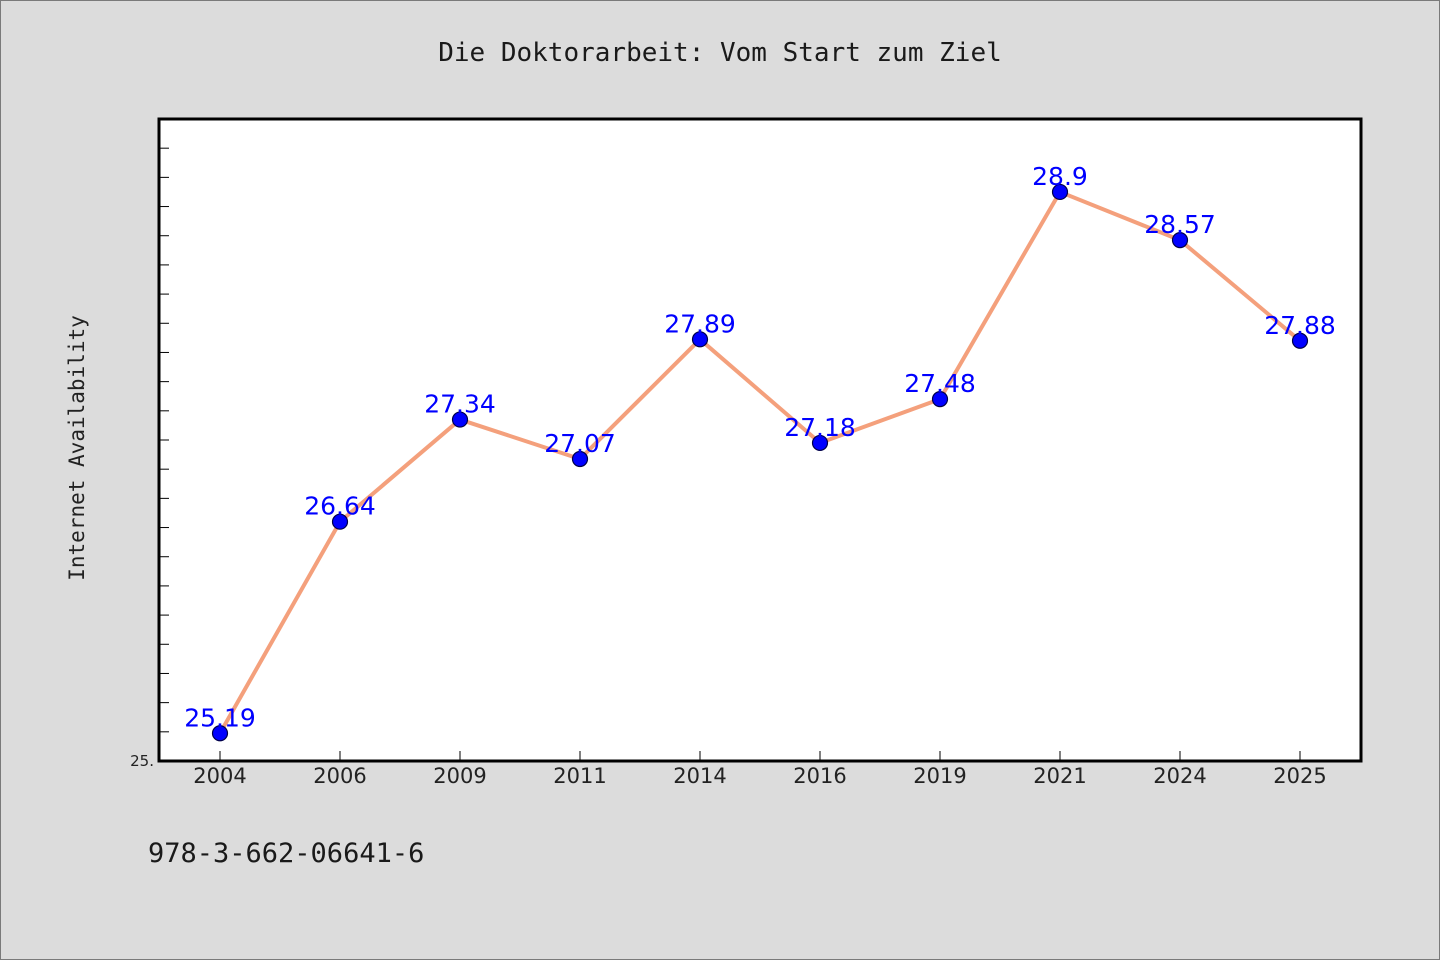 This screenshot has height=960, width=1440. Describe the element at coordinates (1180, 224) in the screenshot. I see `data-label: 28.57` at that location.